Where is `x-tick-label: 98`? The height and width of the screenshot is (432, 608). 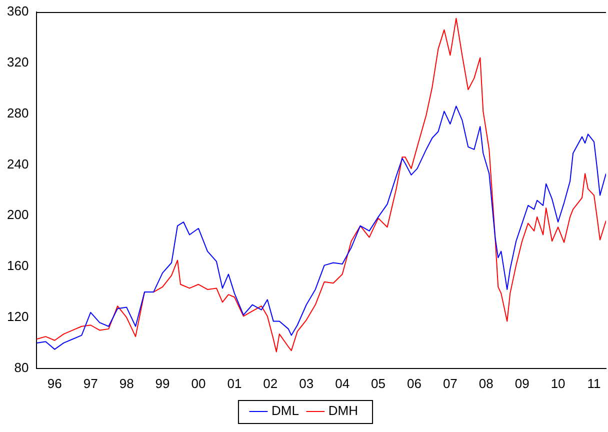 x-tick-label: 98 is located at coordinates (126, 383).